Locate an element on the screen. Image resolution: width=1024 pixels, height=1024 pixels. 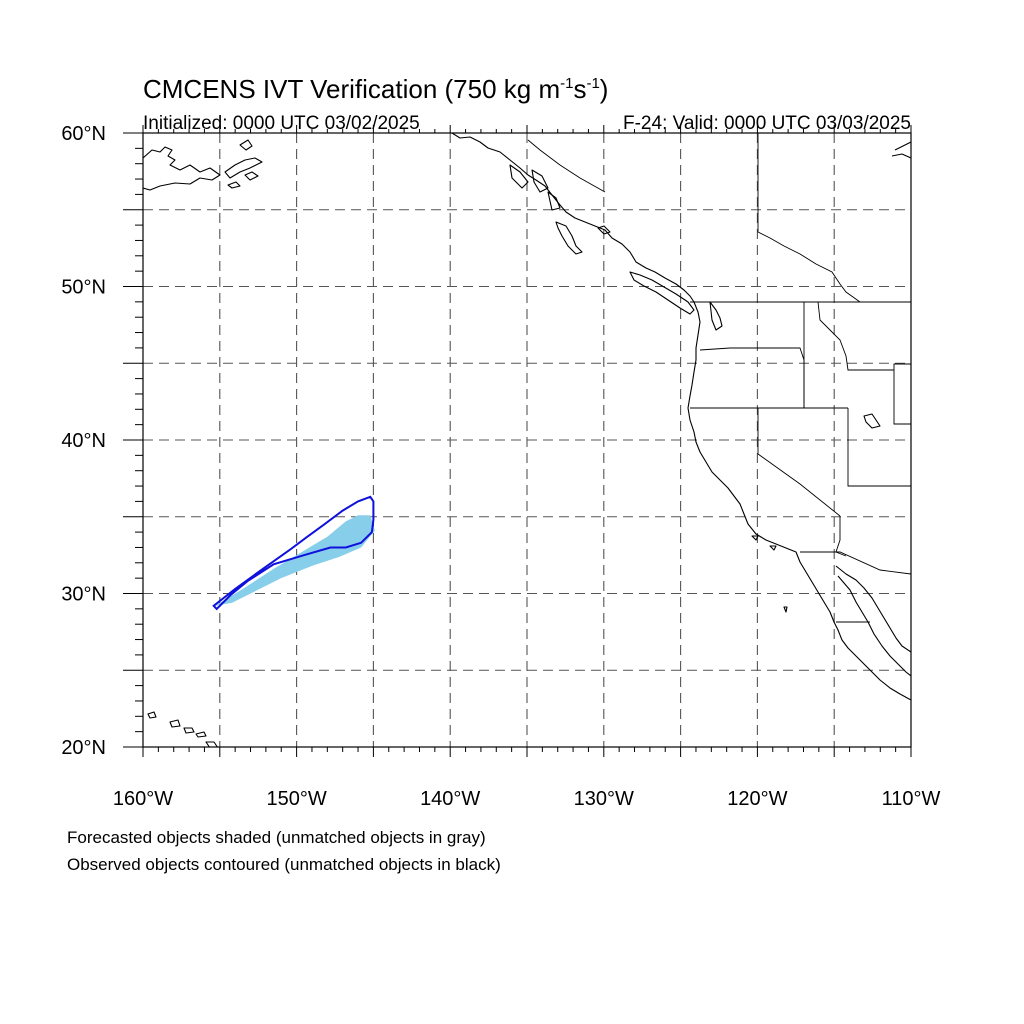
vancouver-island is located at coordinates (662, 293).